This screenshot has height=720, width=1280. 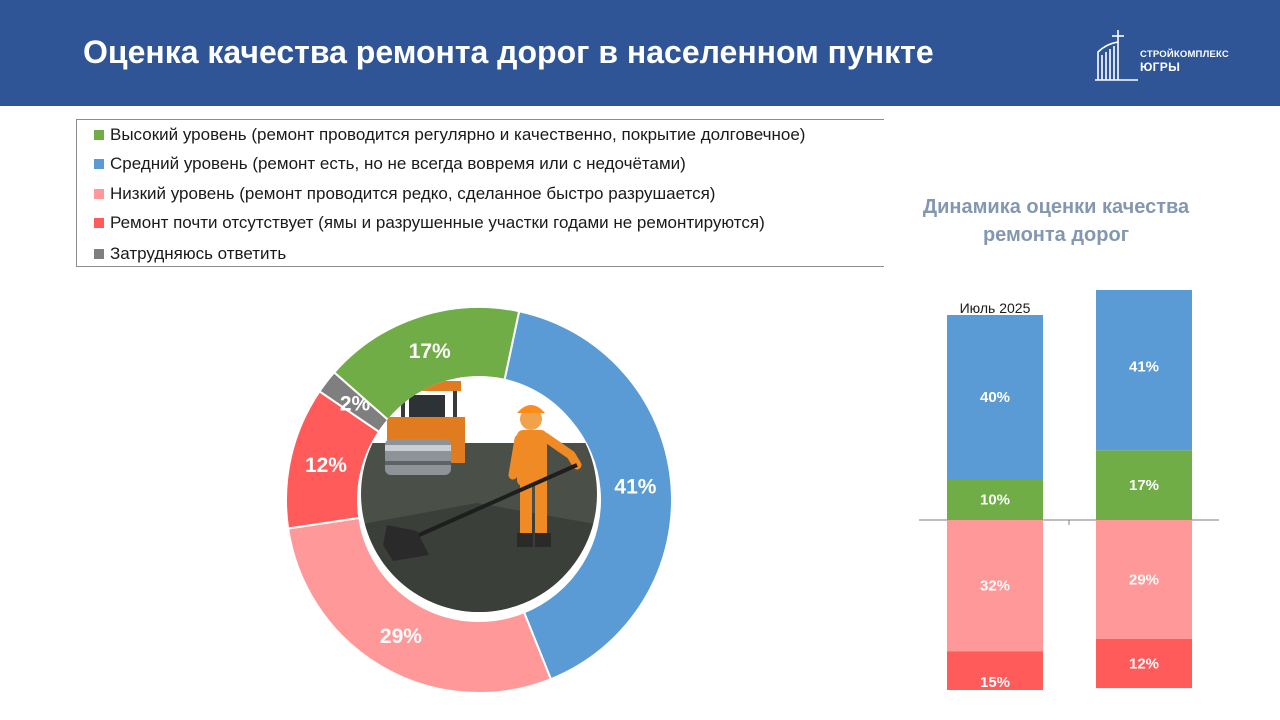 I want to click on road-worker-illustration, so click(x=479, y=494).